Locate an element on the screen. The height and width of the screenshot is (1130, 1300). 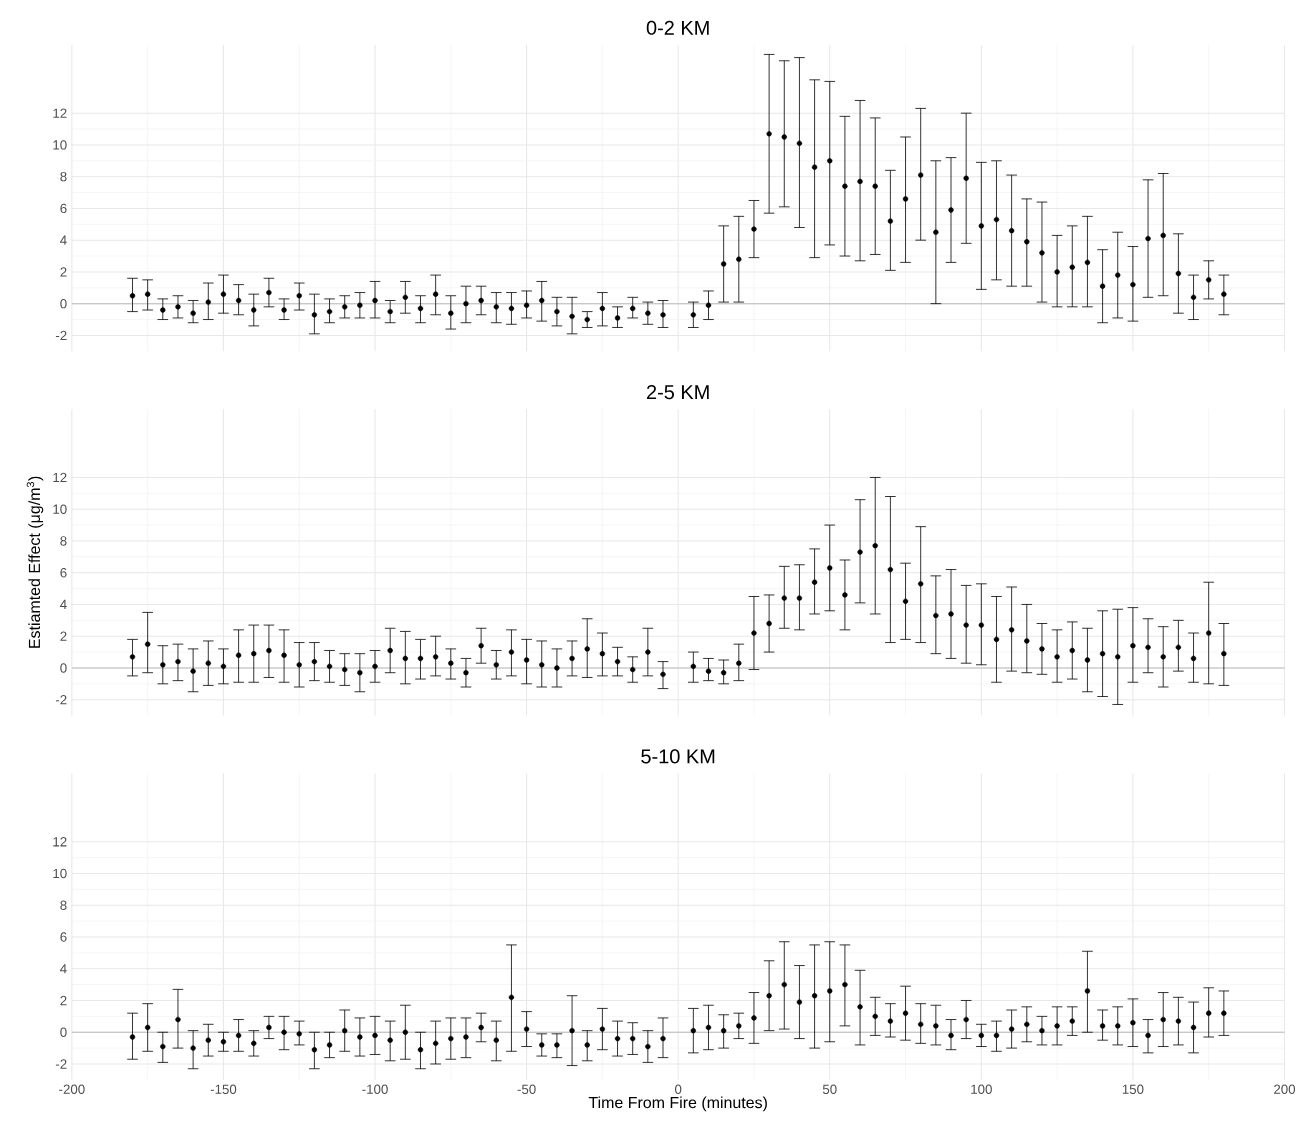
x-tick-label: -100 is located at coordinates (375, 1089).